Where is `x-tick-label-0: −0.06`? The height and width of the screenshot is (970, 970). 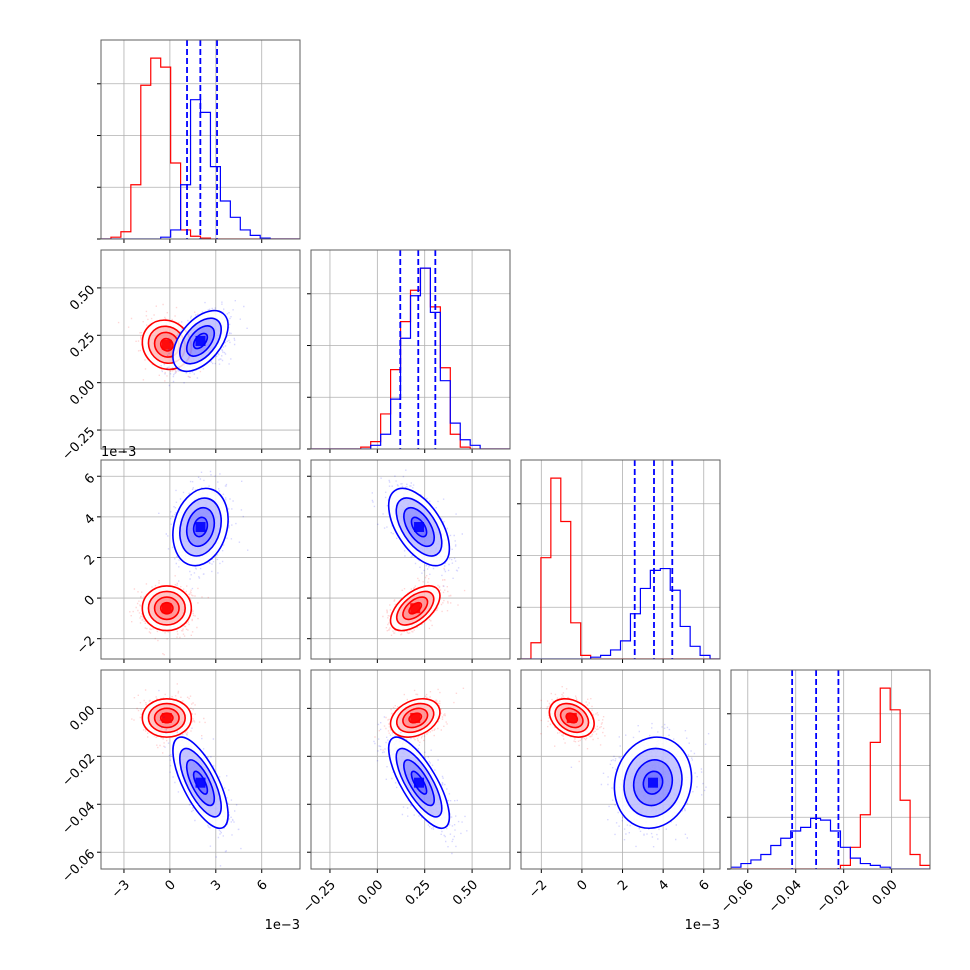
x-tick-label-0: −0.06 is located at coordinates (737, 896).